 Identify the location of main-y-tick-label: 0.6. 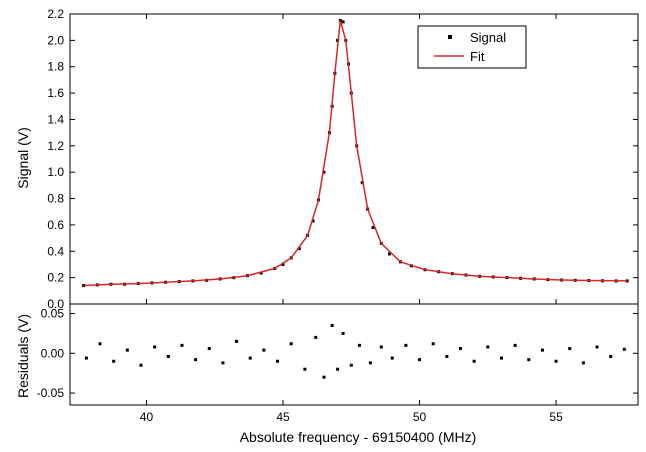
(55, 225).